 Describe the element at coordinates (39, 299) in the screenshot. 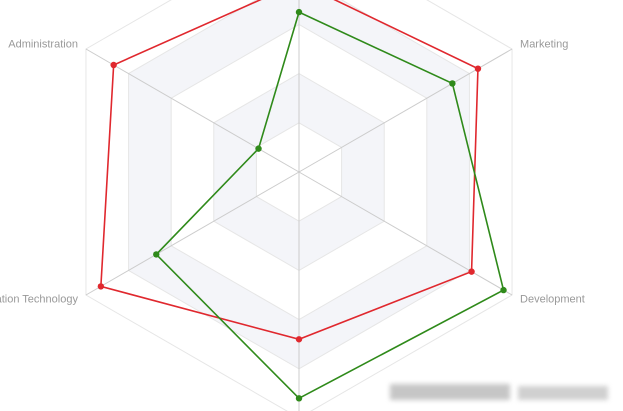

I see `axis-label: Information Technology` at that location.